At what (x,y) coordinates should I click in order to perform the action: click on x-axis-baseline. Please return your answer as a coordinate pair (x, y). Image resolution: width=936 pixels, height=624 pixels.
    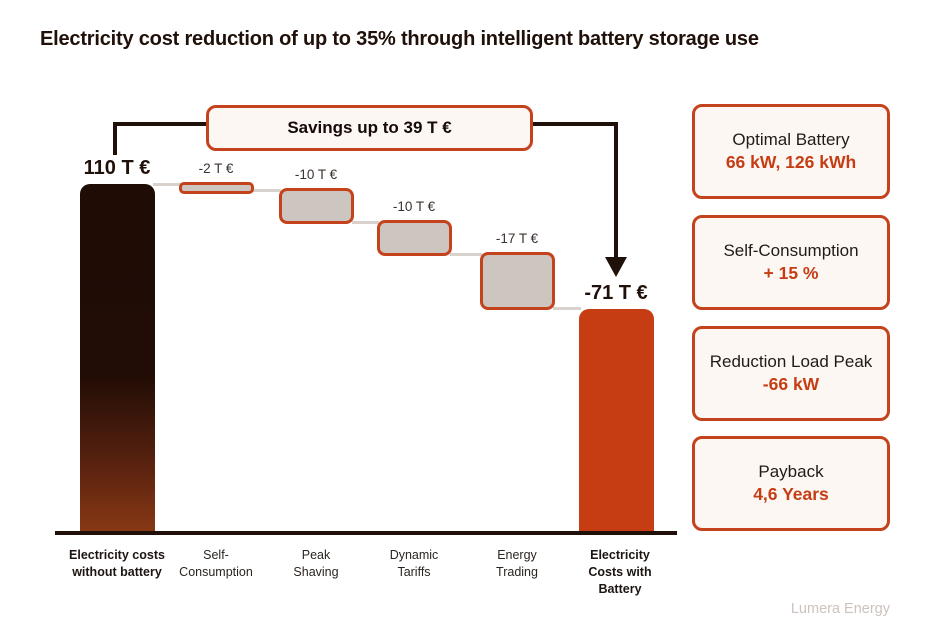
    Looking at the image, I should click on (366, 533).